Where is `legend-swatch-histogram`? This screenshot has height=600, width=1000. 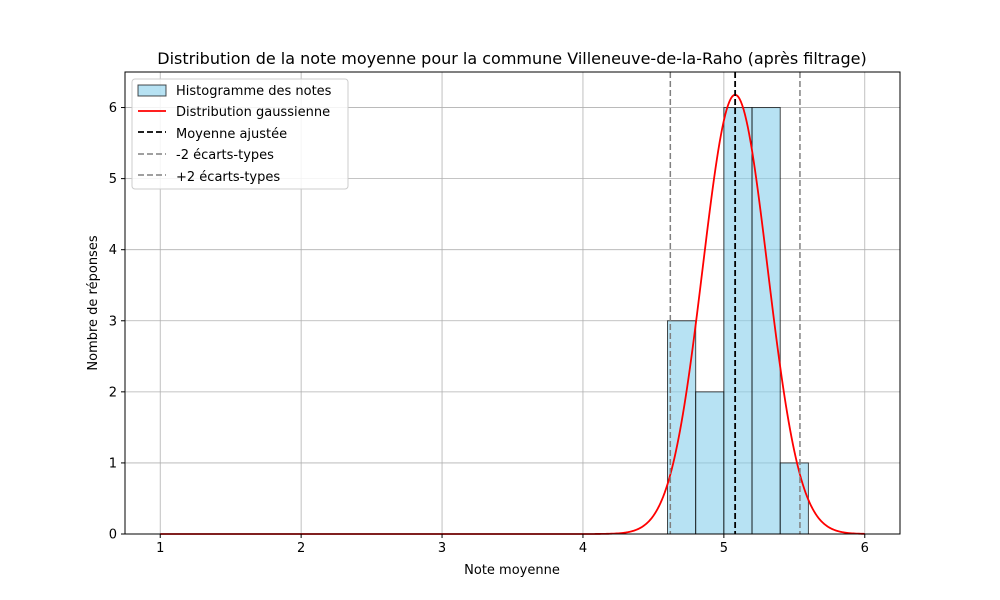
legend-swatch-histogram is located at coordinates (152, 90).